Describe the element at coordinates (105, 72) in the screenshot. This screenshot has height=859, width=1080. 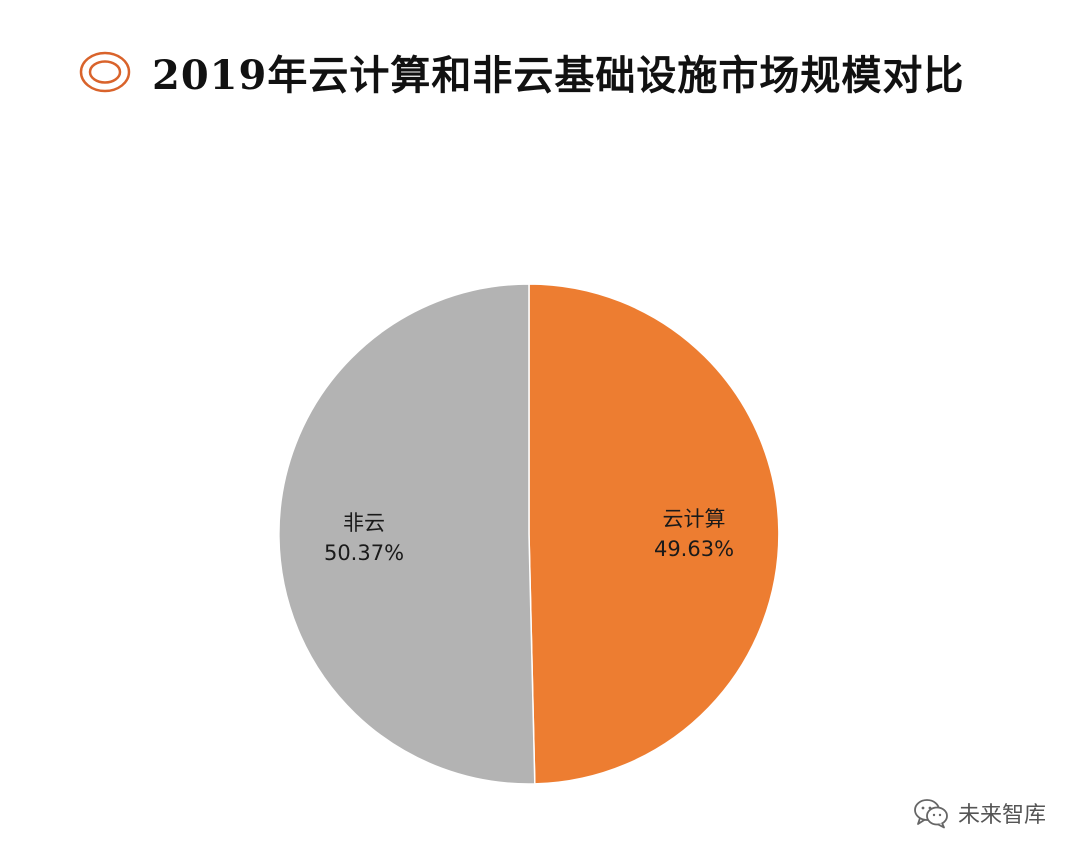
I see `concentric-circle-icon` at that location.